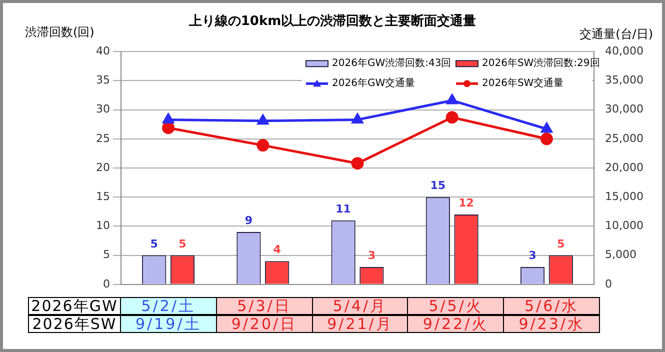  I want to click on legend-label: 2026年GW交通量, so click(374, 83).